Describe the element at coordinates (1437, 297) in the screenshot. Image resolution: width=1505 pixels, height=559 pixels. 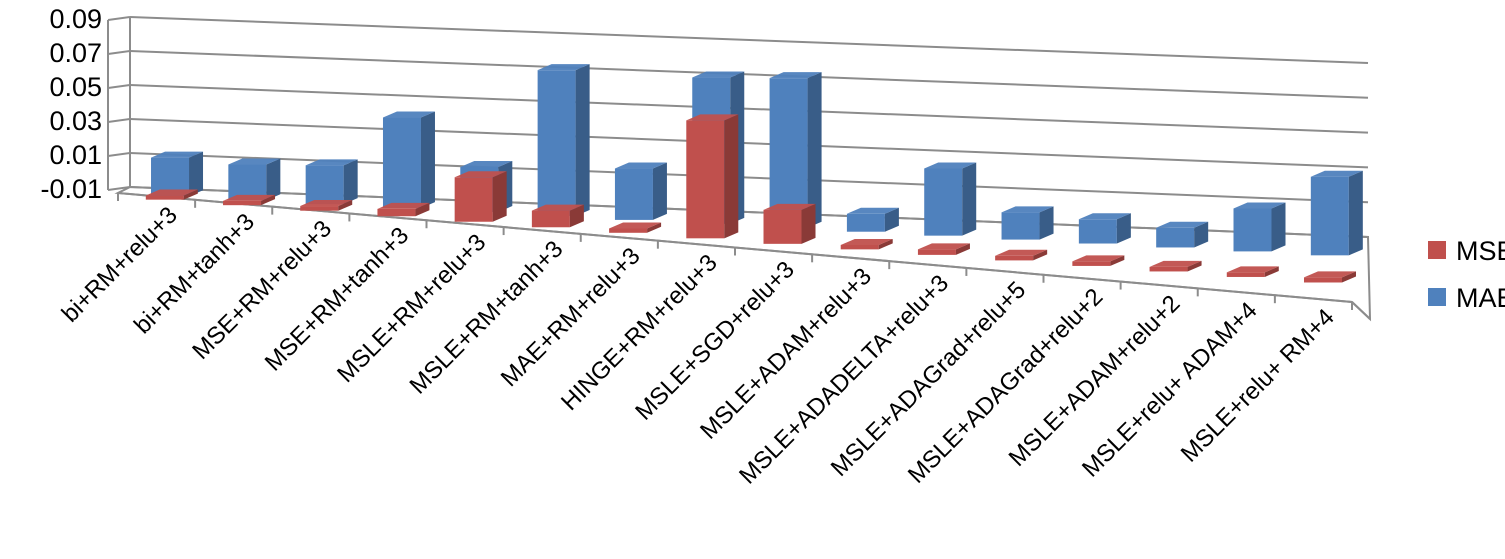
I see `legend-swatch-mae` at that location.